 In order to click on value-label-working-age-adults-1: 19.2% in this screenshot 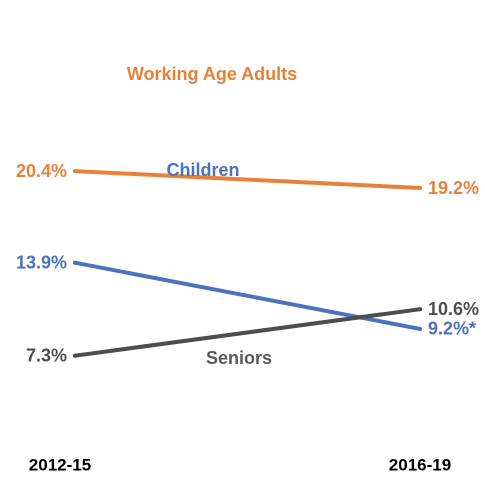, I will do `click(453, 188)`.